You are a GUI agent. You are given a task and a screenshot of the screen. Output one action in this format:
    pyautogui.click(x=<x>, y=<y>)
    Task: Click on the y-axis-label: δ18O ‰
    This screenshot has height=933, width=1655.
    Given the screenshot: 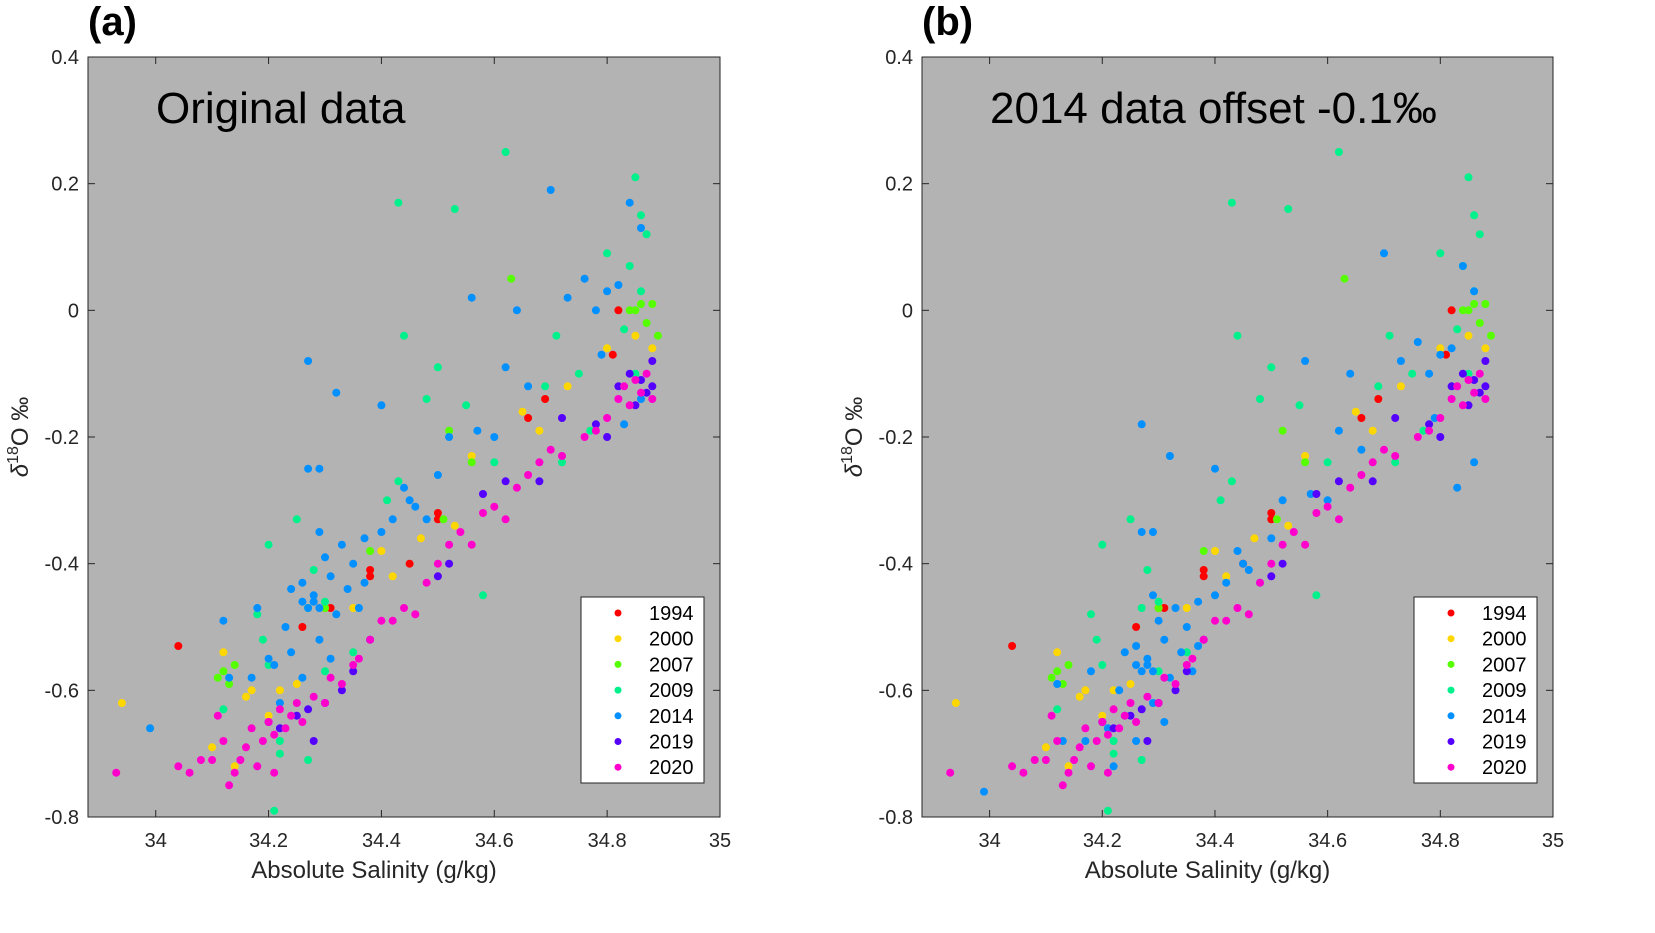 What is the action you would take?
    pyautogui.click(x=19, y=437)
    